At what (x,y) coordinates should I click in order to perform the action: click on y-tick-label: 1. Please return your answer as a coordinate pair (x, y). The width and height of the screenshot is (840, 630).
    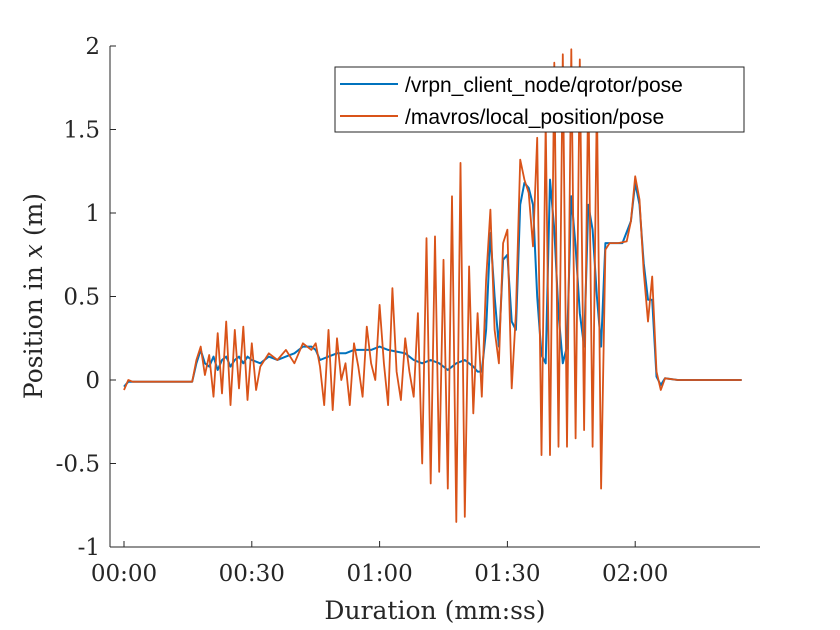
    Looking at the image, I should click on (92, 214).